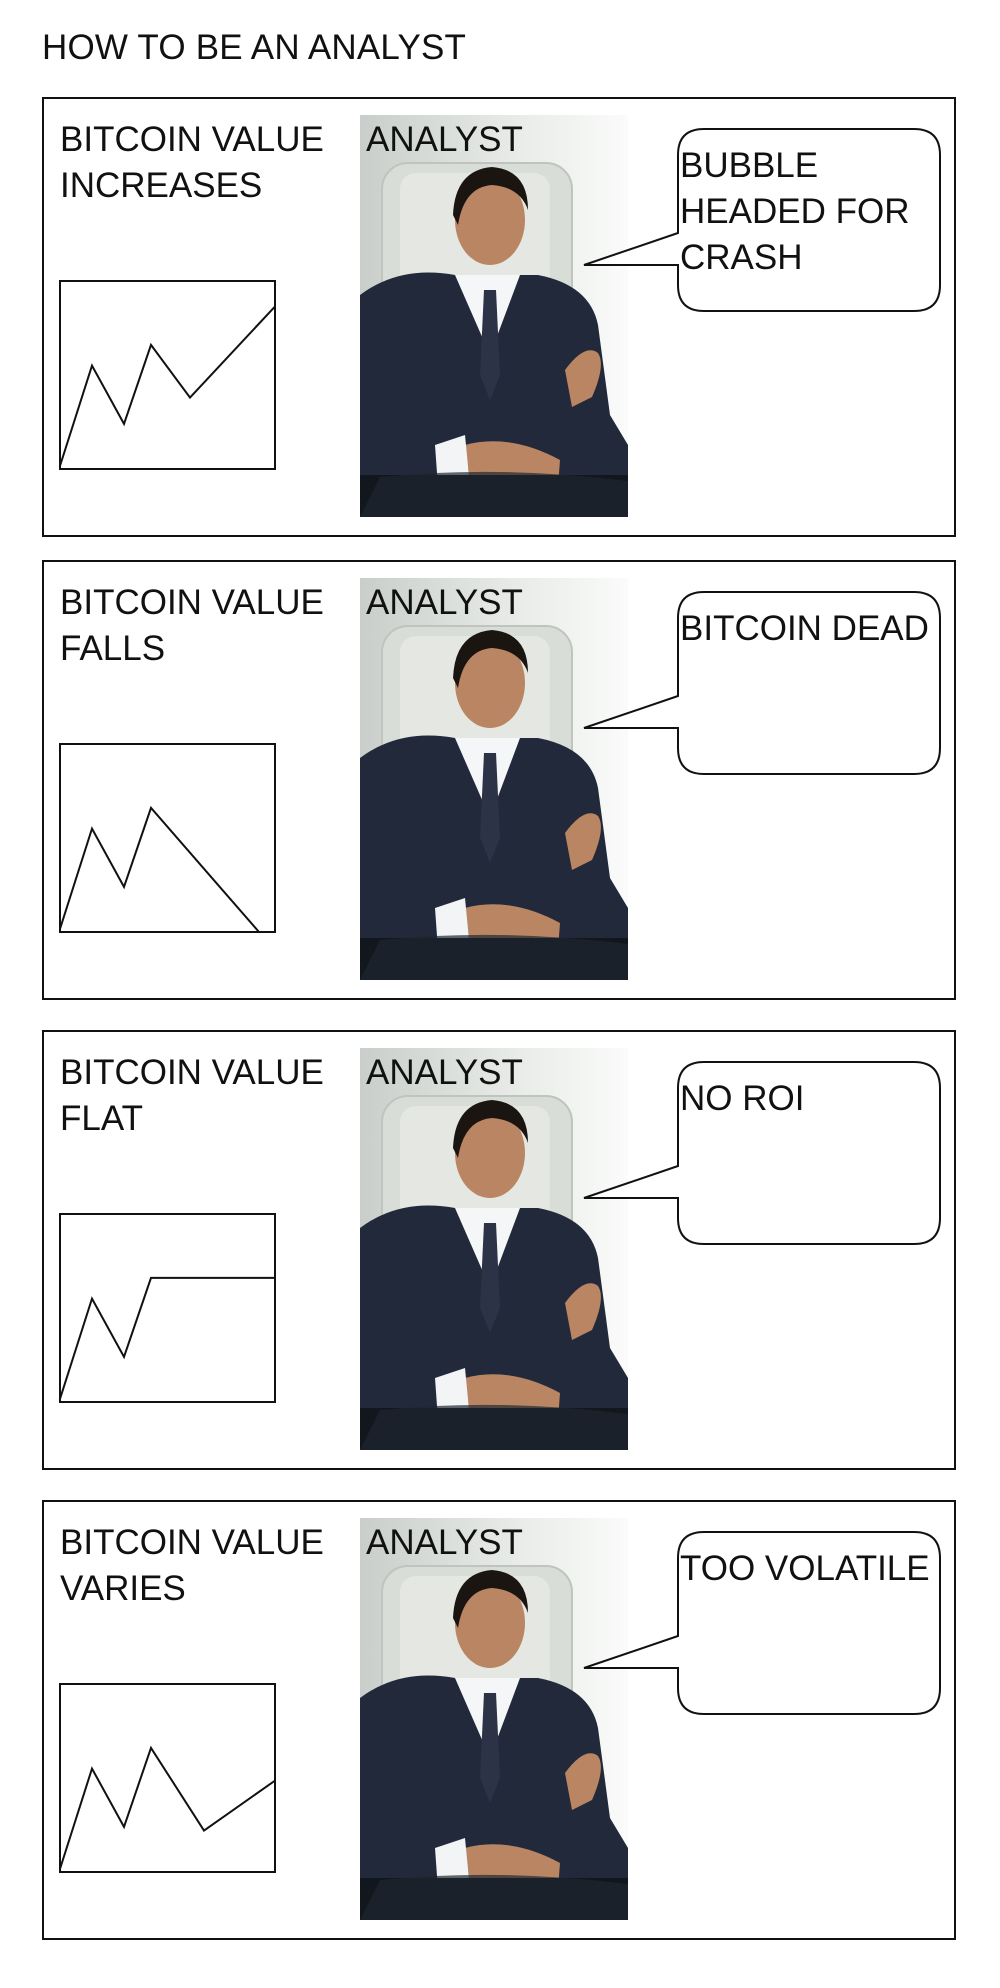  Describe the element at coordinates (192, 625) in the screenshot. I see `panel-caption: BITCOIN VALUE FALLS` at that location.